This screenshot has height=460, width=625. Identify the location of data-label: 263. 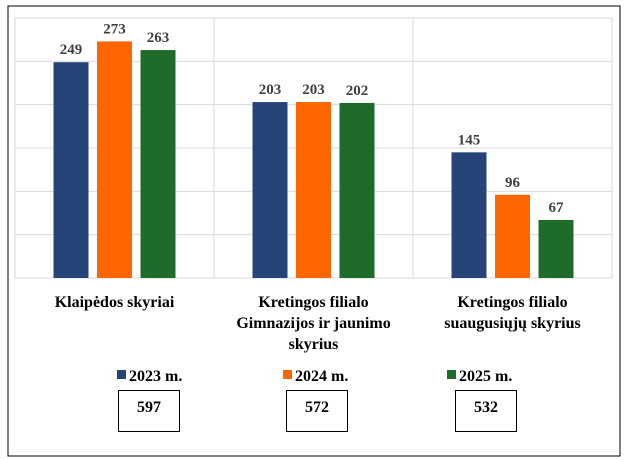
(158, 38).